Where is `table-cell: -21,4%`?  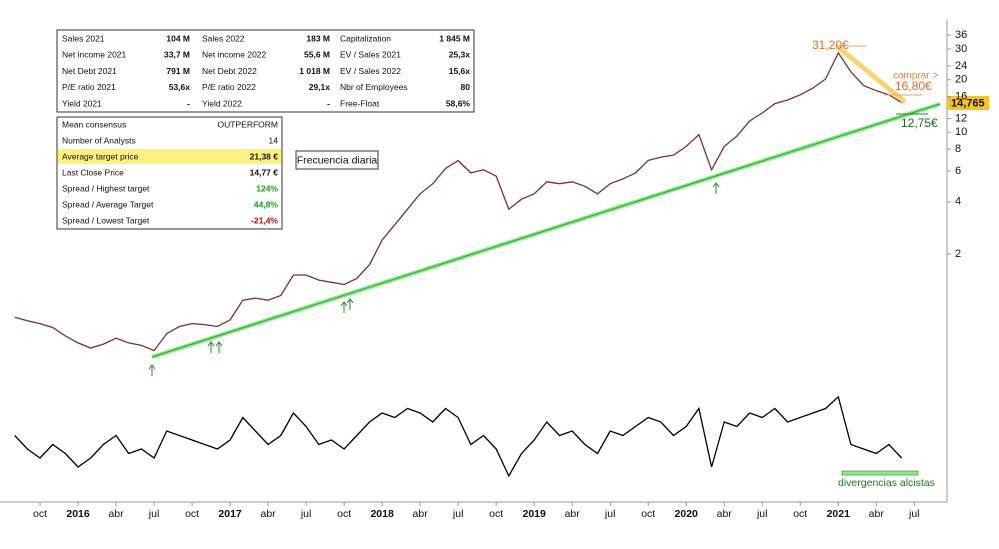
table-cell: -21,4% is located at coordinates (264, 220).